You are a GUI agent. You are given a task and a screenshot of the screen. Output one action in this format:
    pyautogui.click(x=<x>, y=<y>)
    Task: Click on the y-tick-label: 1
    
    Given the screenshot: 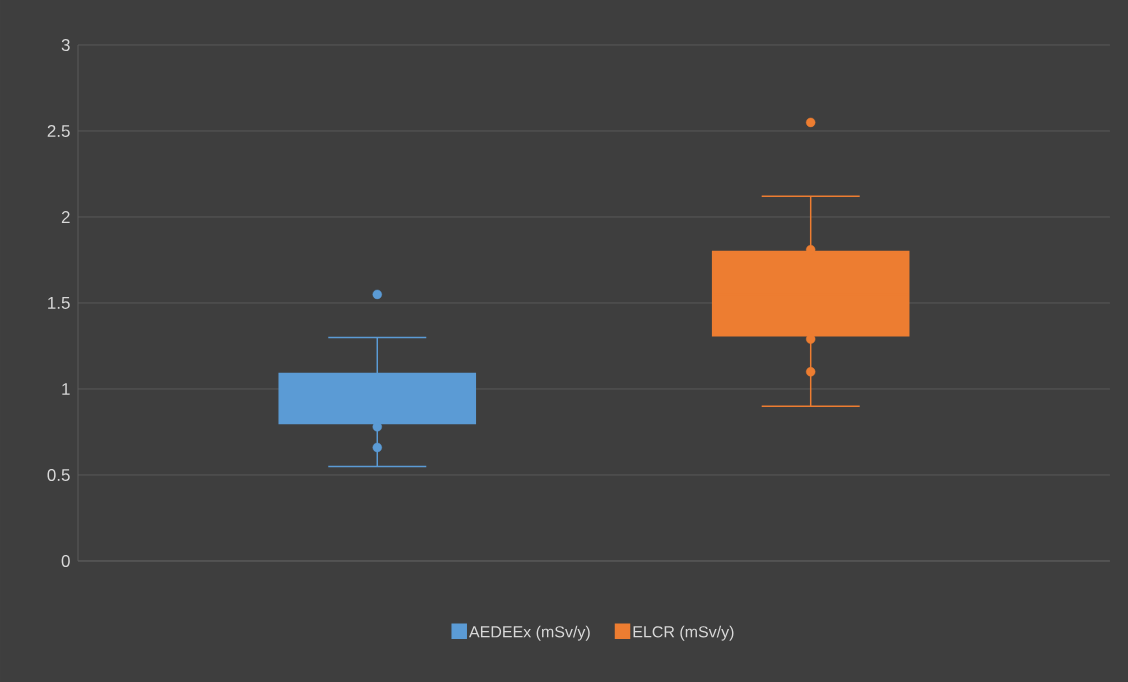 What is the action you would take?
    pyautogui.click(x=66, y=389)
    